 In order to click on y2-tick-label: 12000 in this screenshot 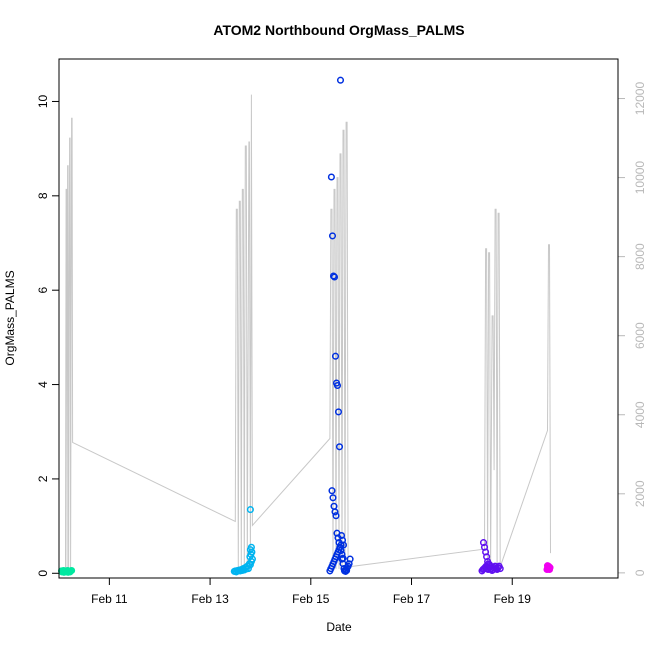, I will do `click(640, 99)`.